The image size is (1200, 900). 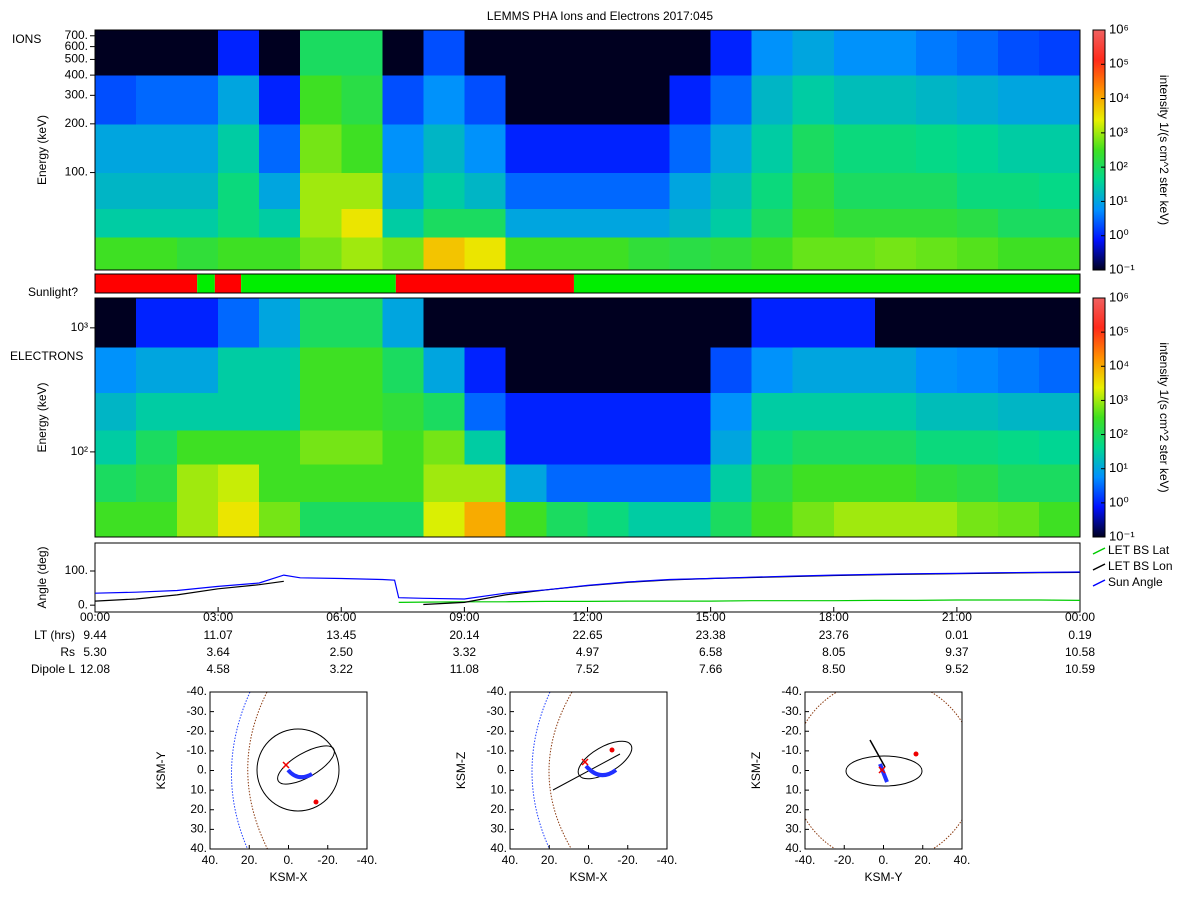 What do you see at coordinates (76, 570) in the screenshot?
I see `y-tick-label: 100.` at bounding box center [76, 570].